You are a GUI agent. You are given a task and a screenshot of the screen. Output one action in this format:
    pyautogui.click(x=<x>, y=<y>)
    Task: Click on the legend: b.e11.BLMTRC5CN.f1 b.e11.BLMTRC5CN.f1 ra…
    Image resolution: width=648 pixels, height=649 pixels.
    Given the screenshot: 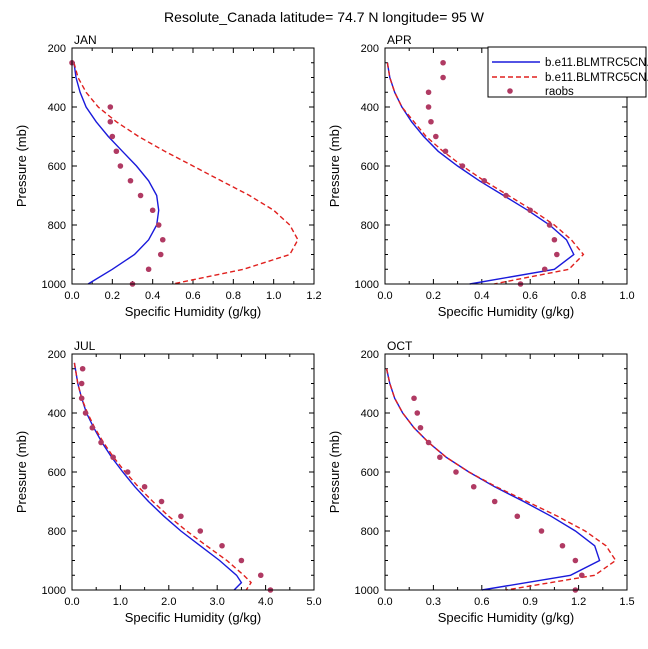 What is the action you would take?
    pyautogui.click(x=567, y=72)
    